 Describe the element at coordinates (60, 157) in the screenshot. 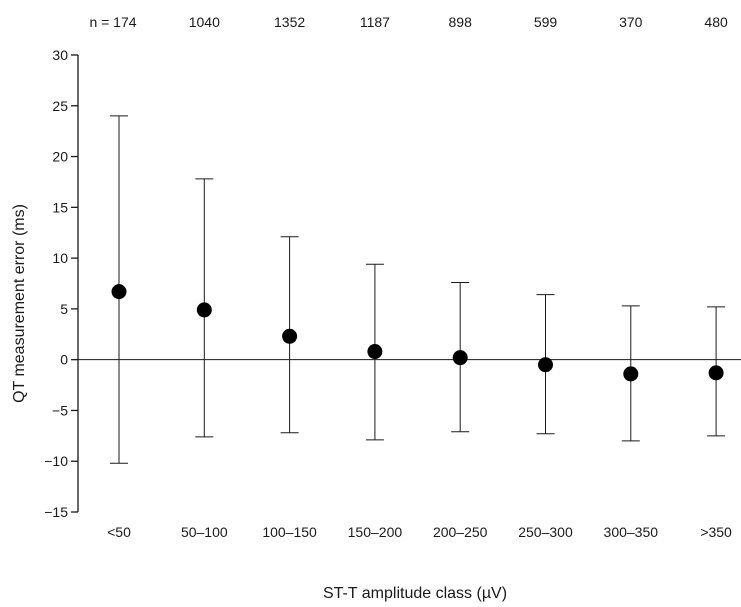

I see `y-tick-label: 20` at that location.